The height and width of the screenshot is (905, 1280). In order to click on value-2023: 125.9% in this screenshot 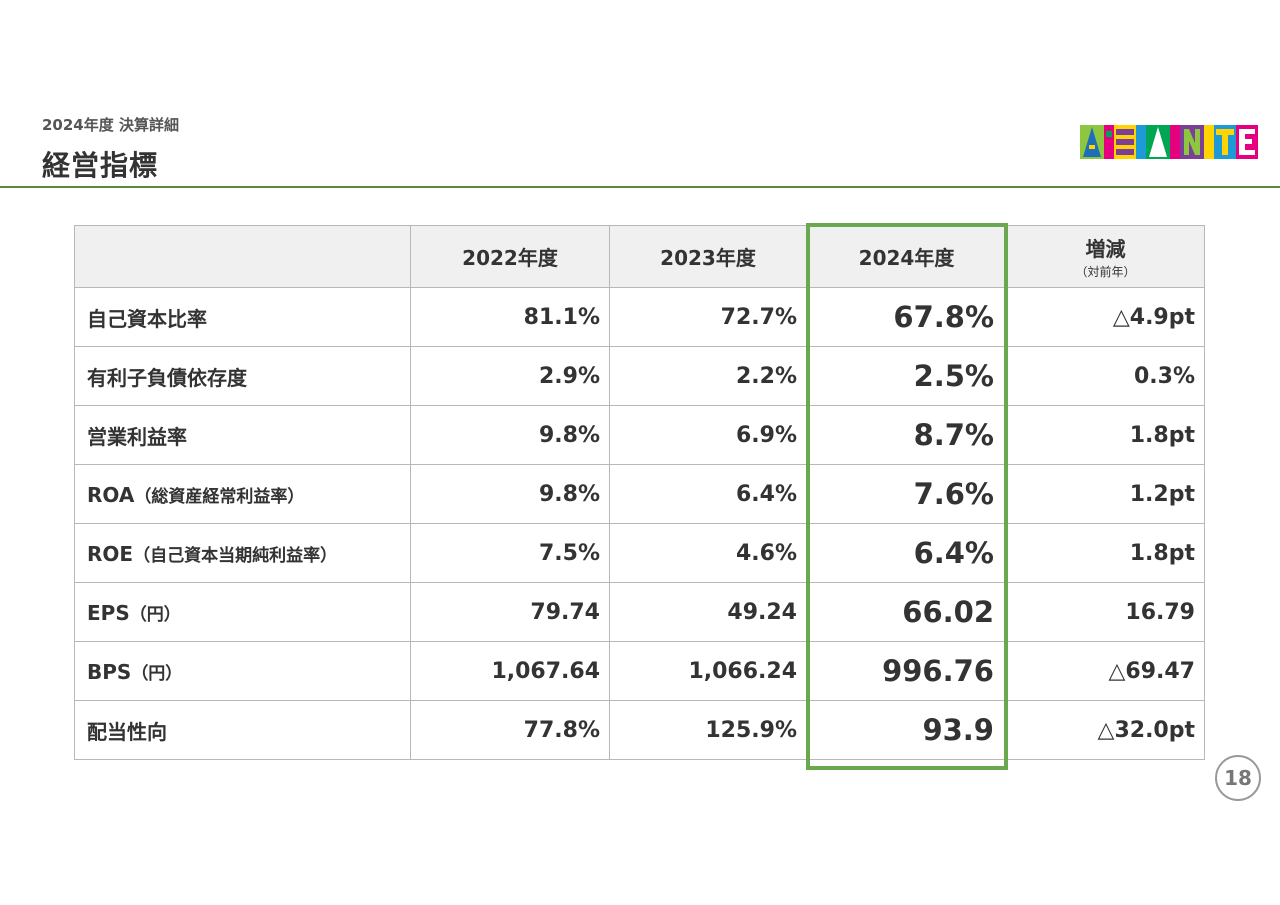, I will do `click(708, 730)`.